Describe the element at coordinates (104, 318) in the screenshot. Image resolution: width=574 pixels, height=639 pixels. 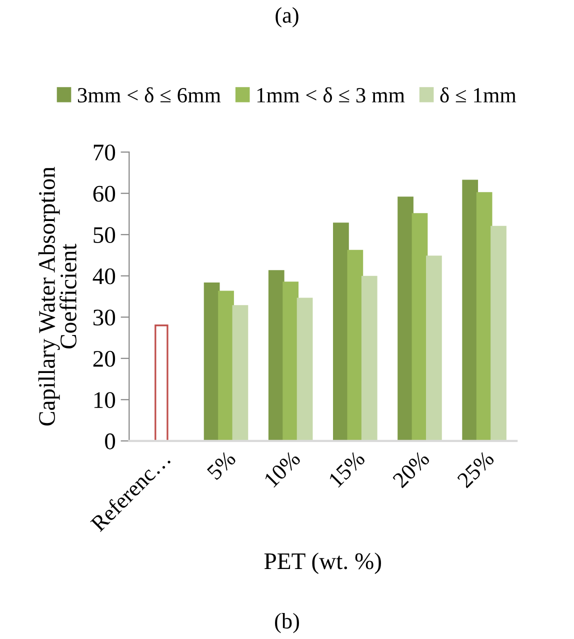
I see `y-tick-label: 30` at that location.